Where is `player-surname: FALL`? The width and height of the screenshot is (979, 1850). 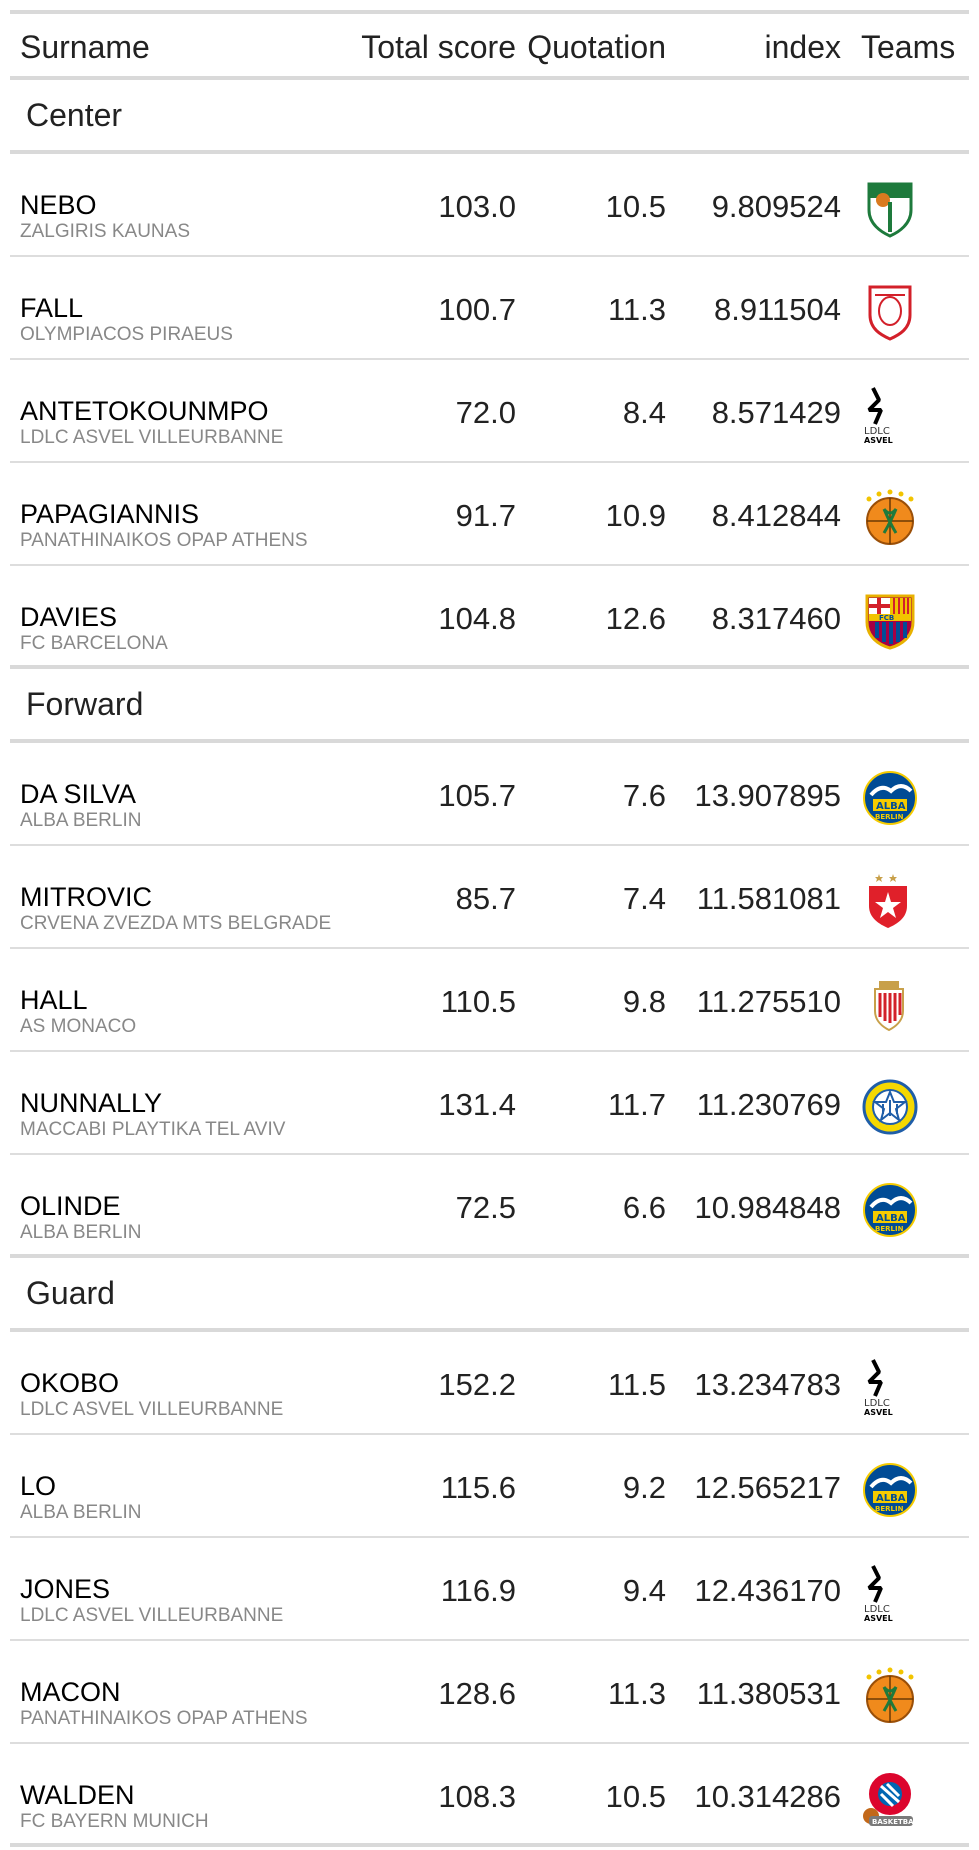
player-surname: FALL is located at coordinates (52, 308).